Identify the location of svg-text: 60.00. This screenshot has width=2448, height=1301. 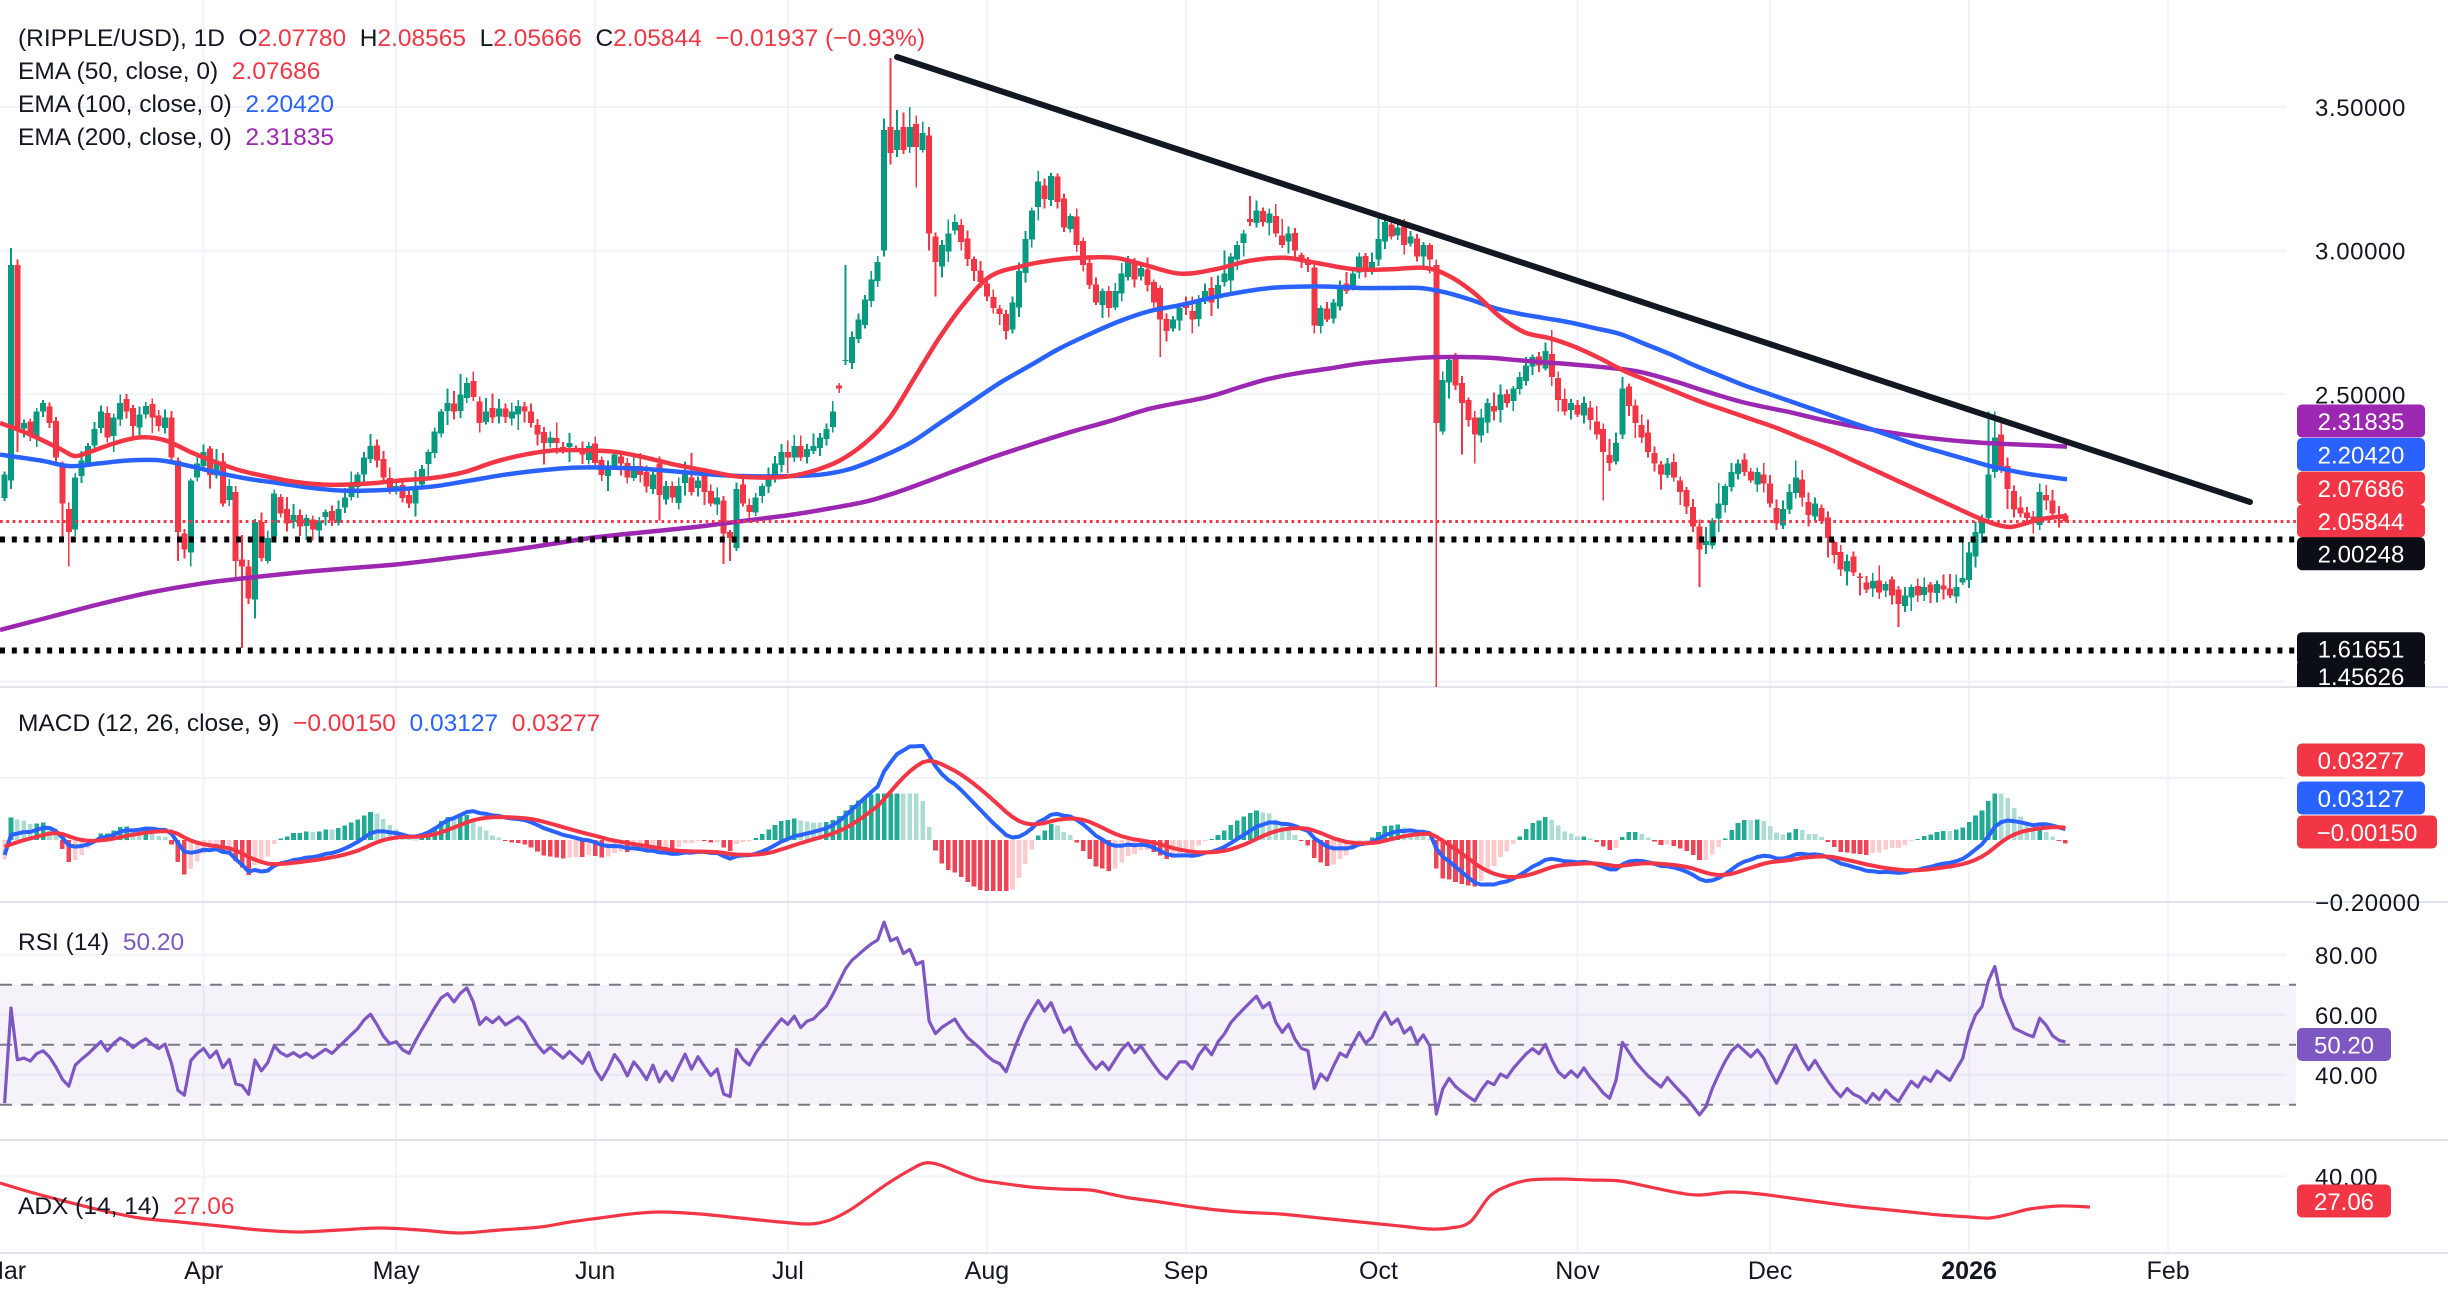
(2346, 1016).